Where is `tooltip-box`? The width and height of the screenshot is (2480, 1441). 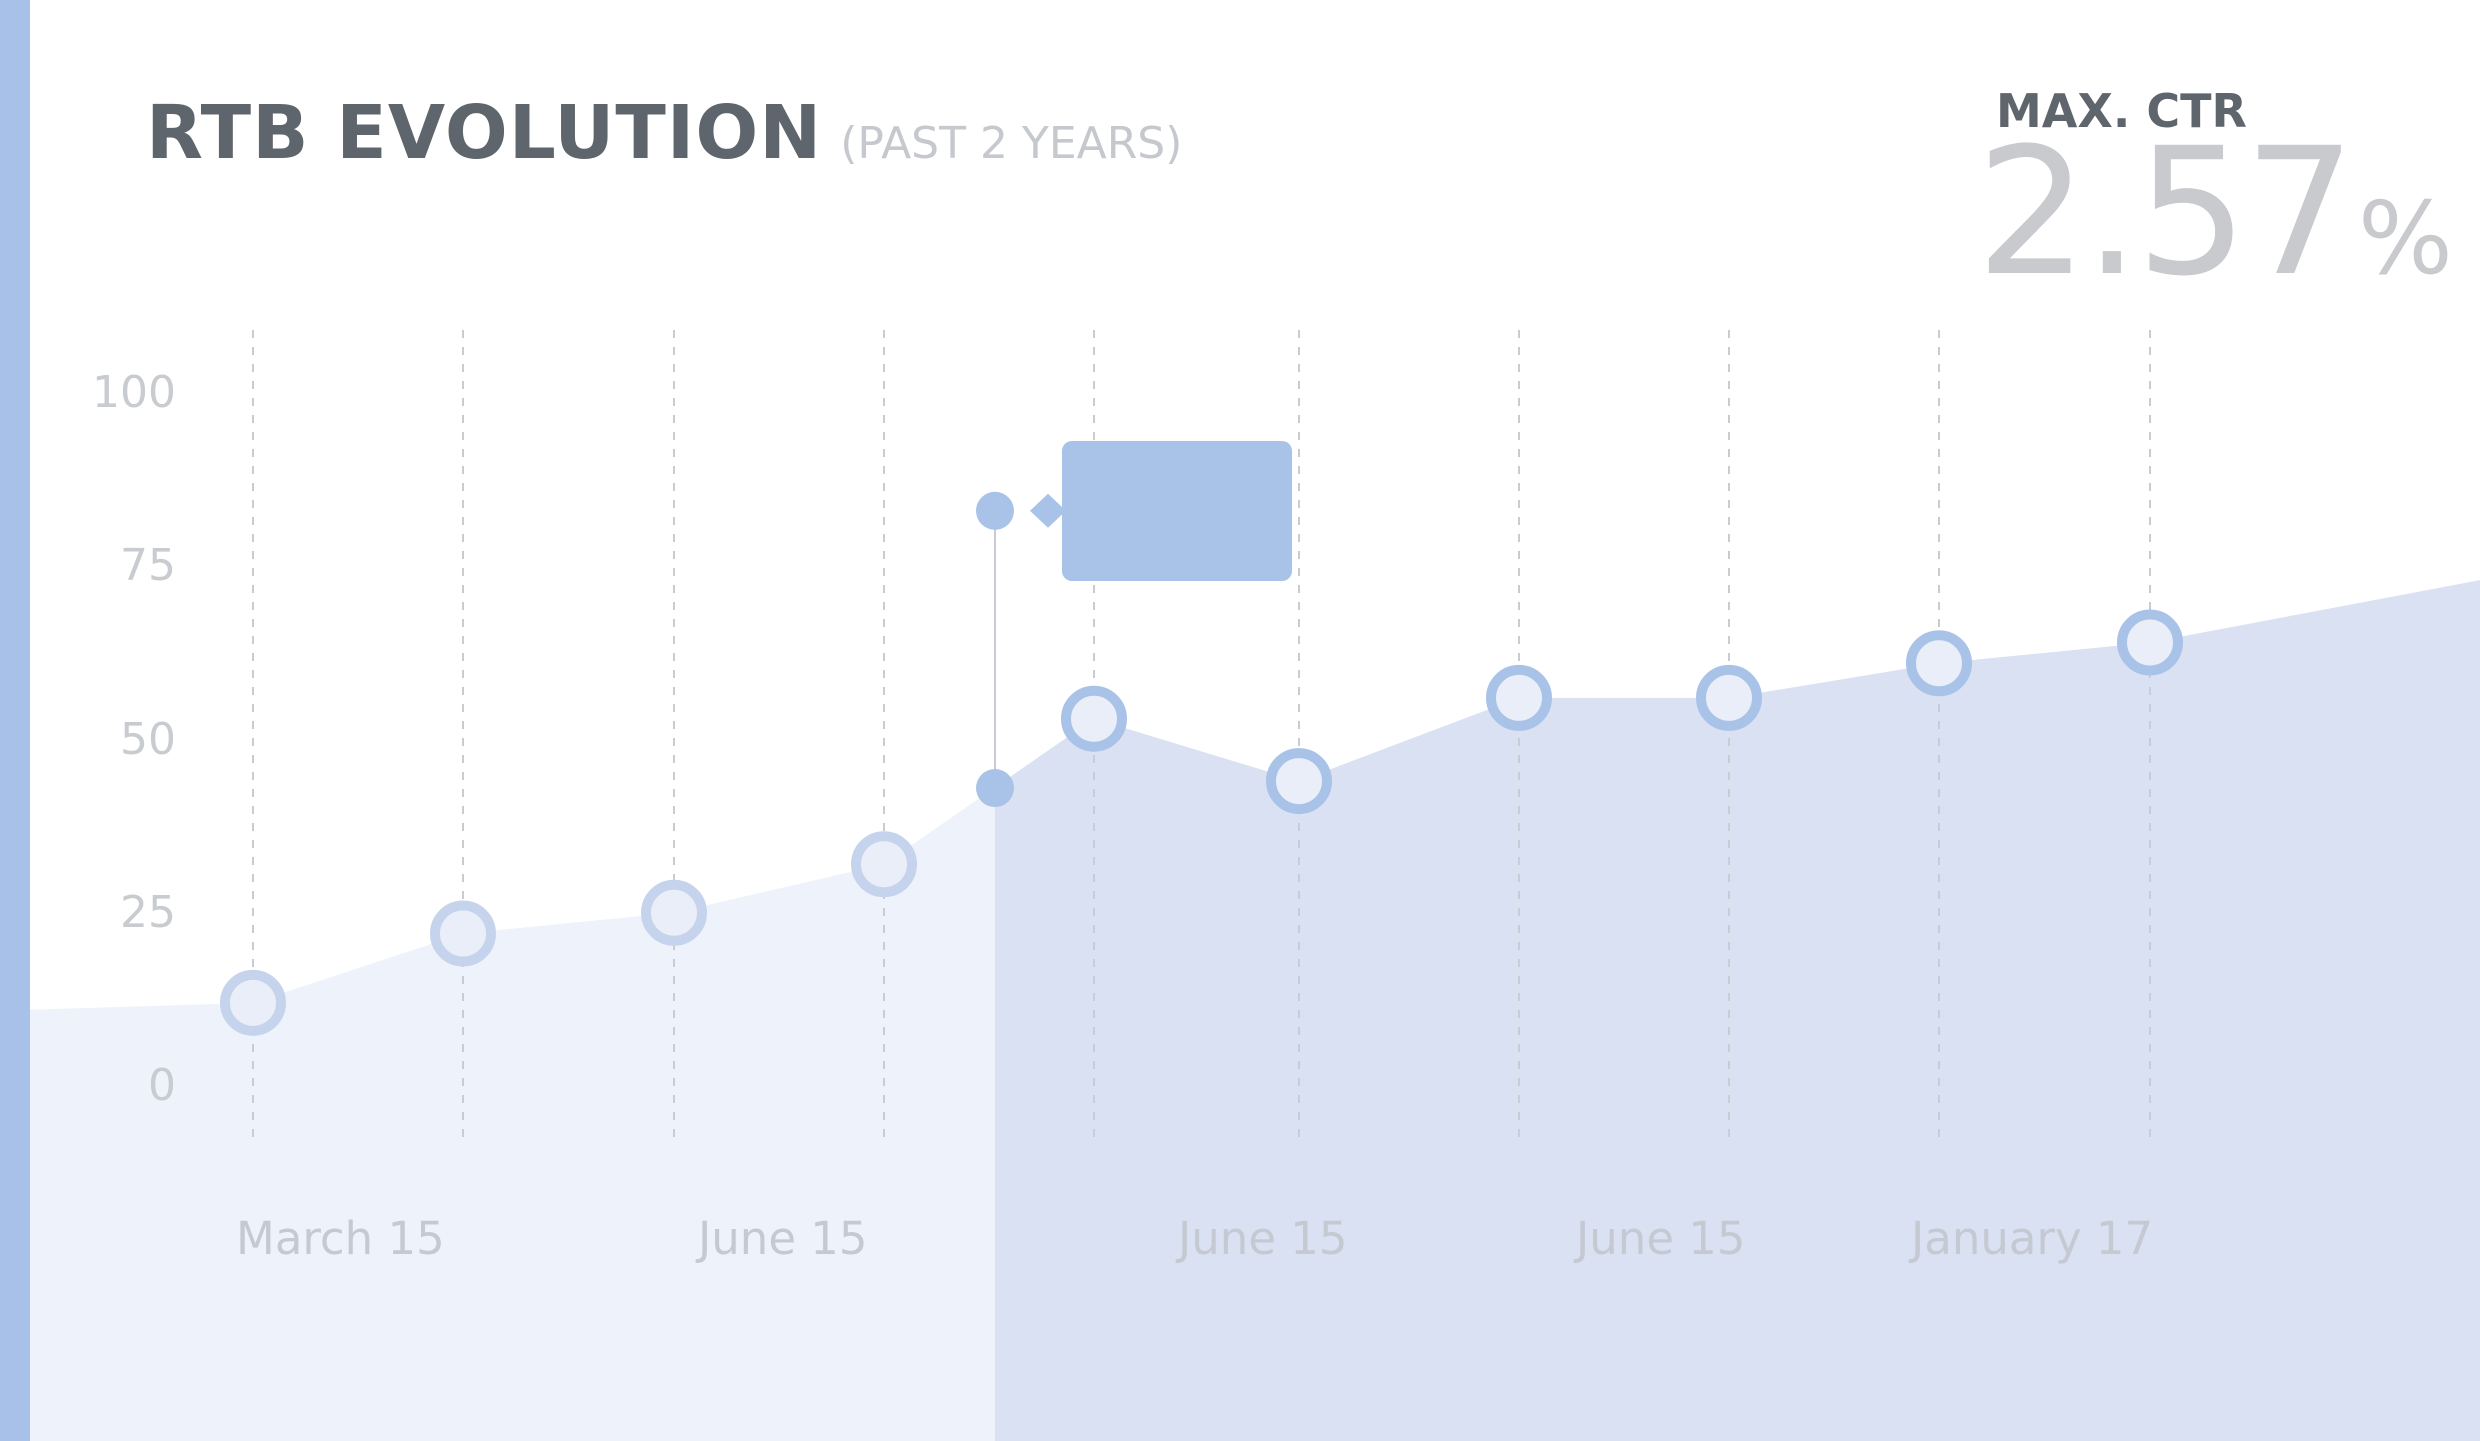 tooltip-box is located at coordinates (1177, 511).